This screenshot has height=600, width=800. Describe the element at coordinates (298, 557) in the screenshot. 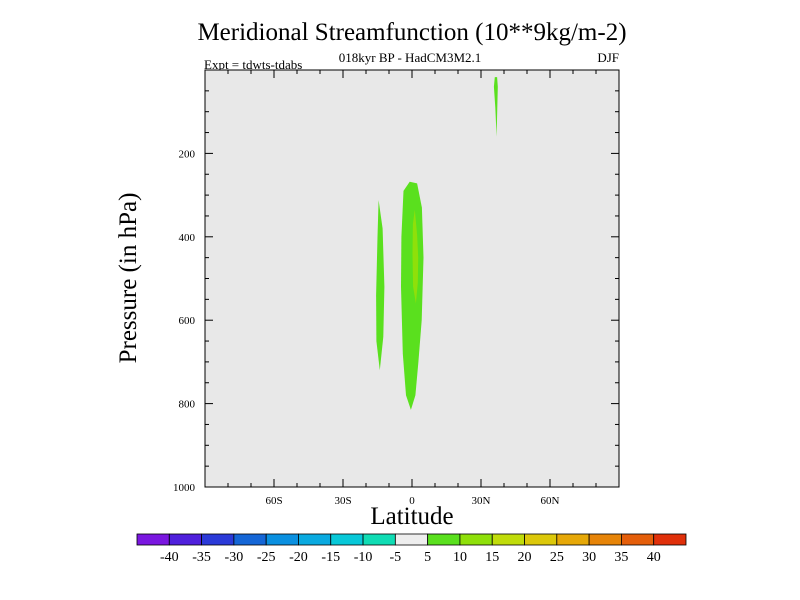

I see `colorbar-label: -20` at that location.